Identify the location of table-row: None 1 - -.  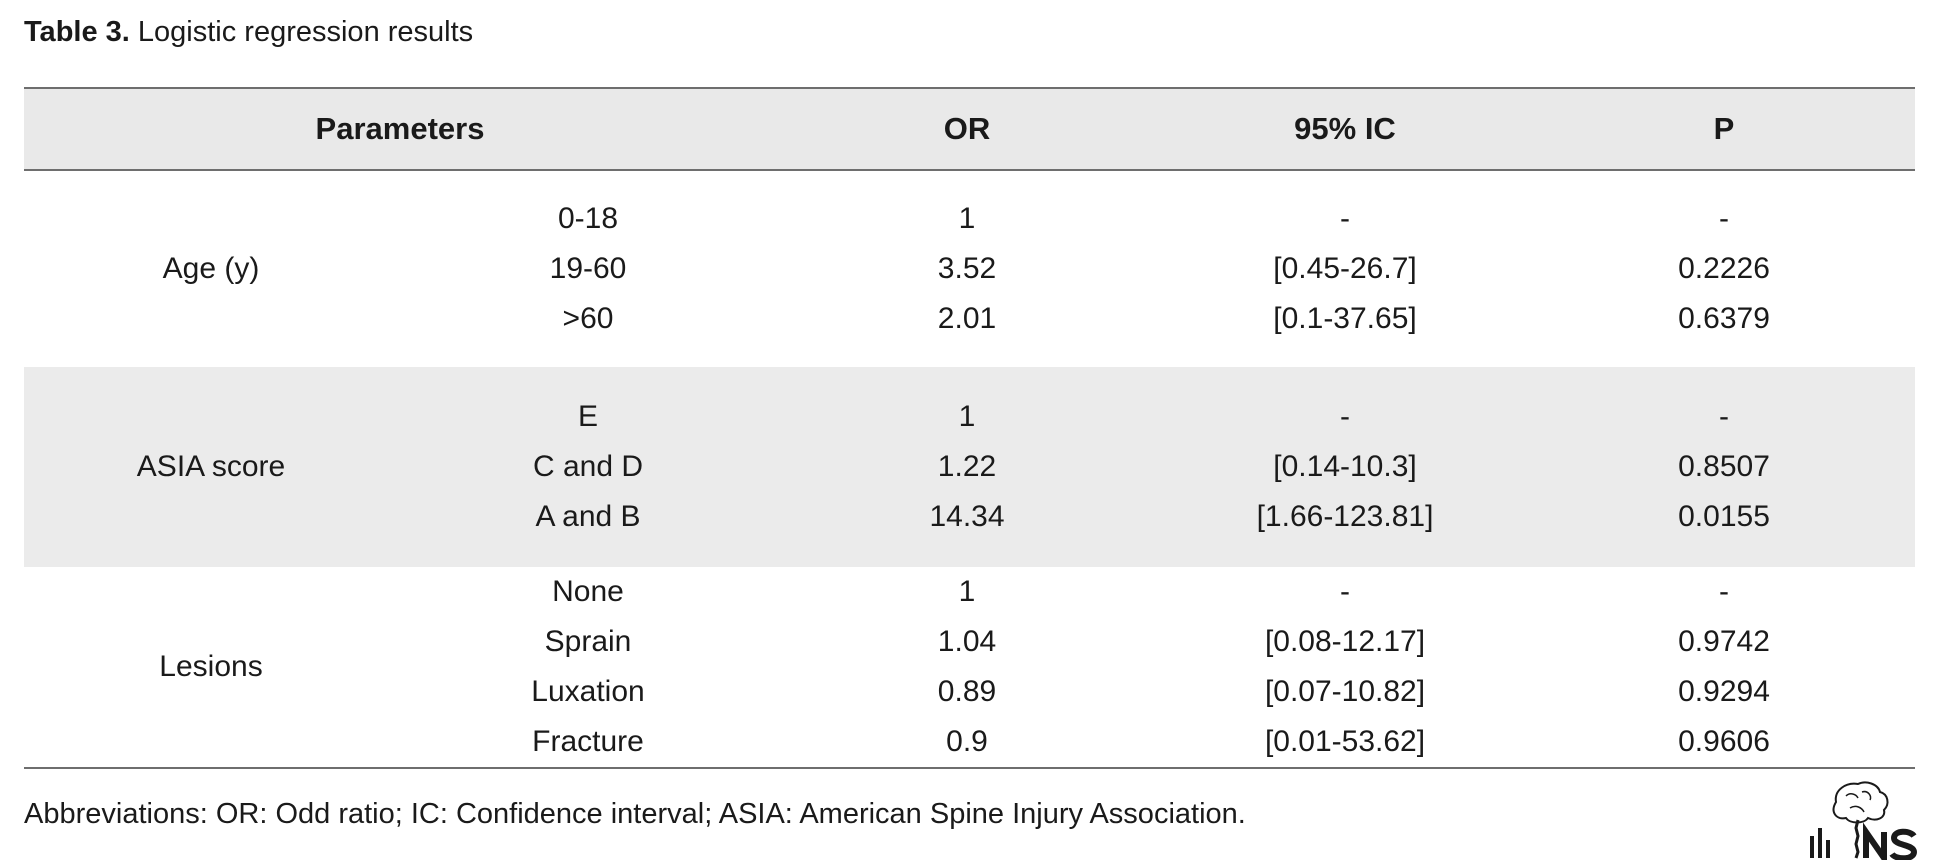
(969, 592).